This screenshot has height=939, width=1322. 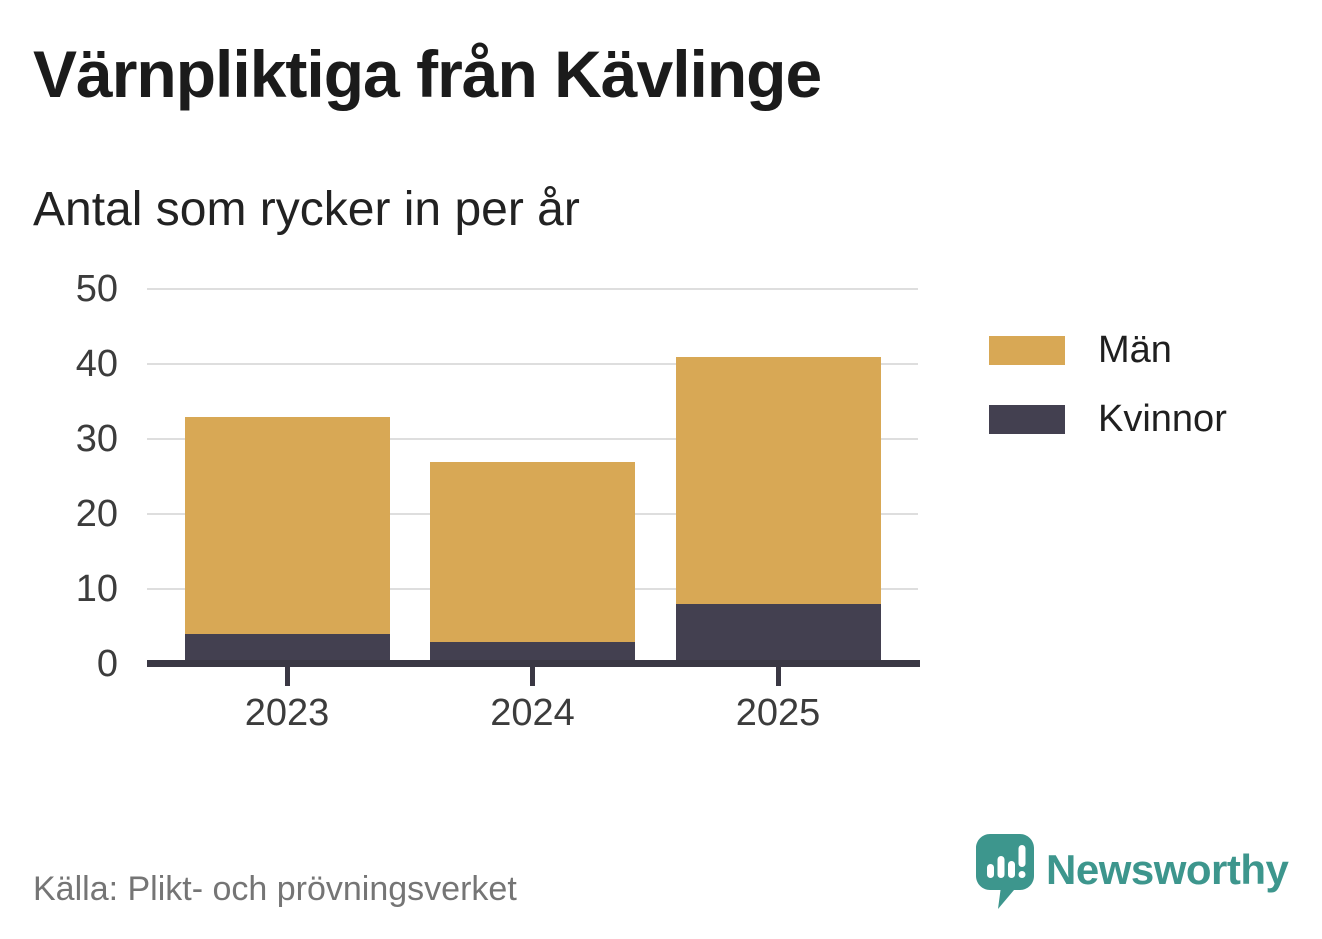 I want to click on legend-label: Kvinnor, so click(x=1162, y=419).